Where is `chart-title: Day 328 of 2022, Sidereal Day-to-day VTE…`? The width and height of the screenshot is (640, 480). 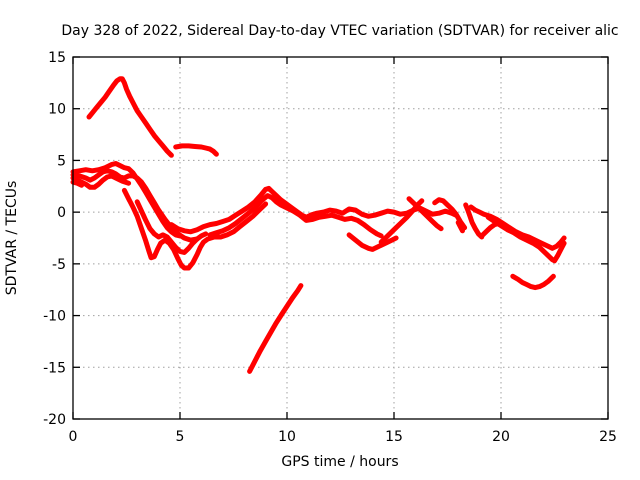 chart-title: Day 328 of 2022, Sidereal Day-to-day VTE… is located at coordinates (339, 31).